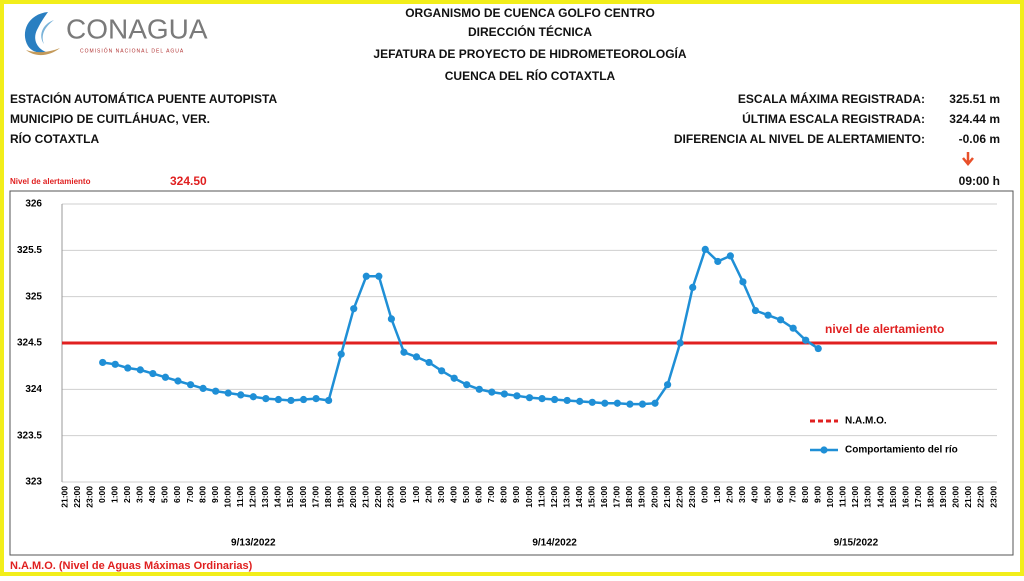  What do you see at coordinates (137, 28) in the screenshot?
I see `logo-name: CONAGUA` at bounding box center [137, 28].